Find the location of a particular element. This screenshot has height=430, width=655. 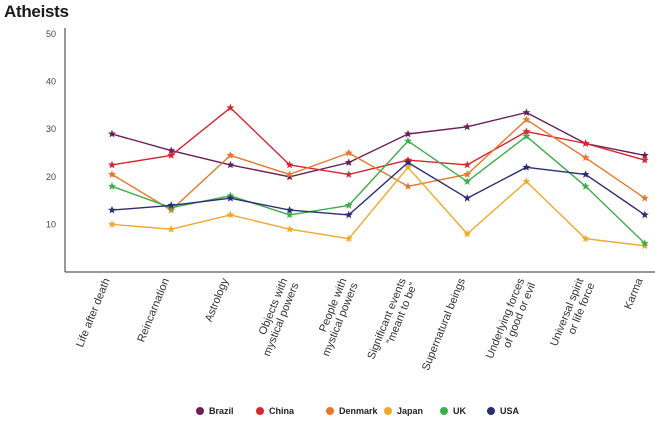

y-tick-label: 50 is located at coordinates (51, 34).